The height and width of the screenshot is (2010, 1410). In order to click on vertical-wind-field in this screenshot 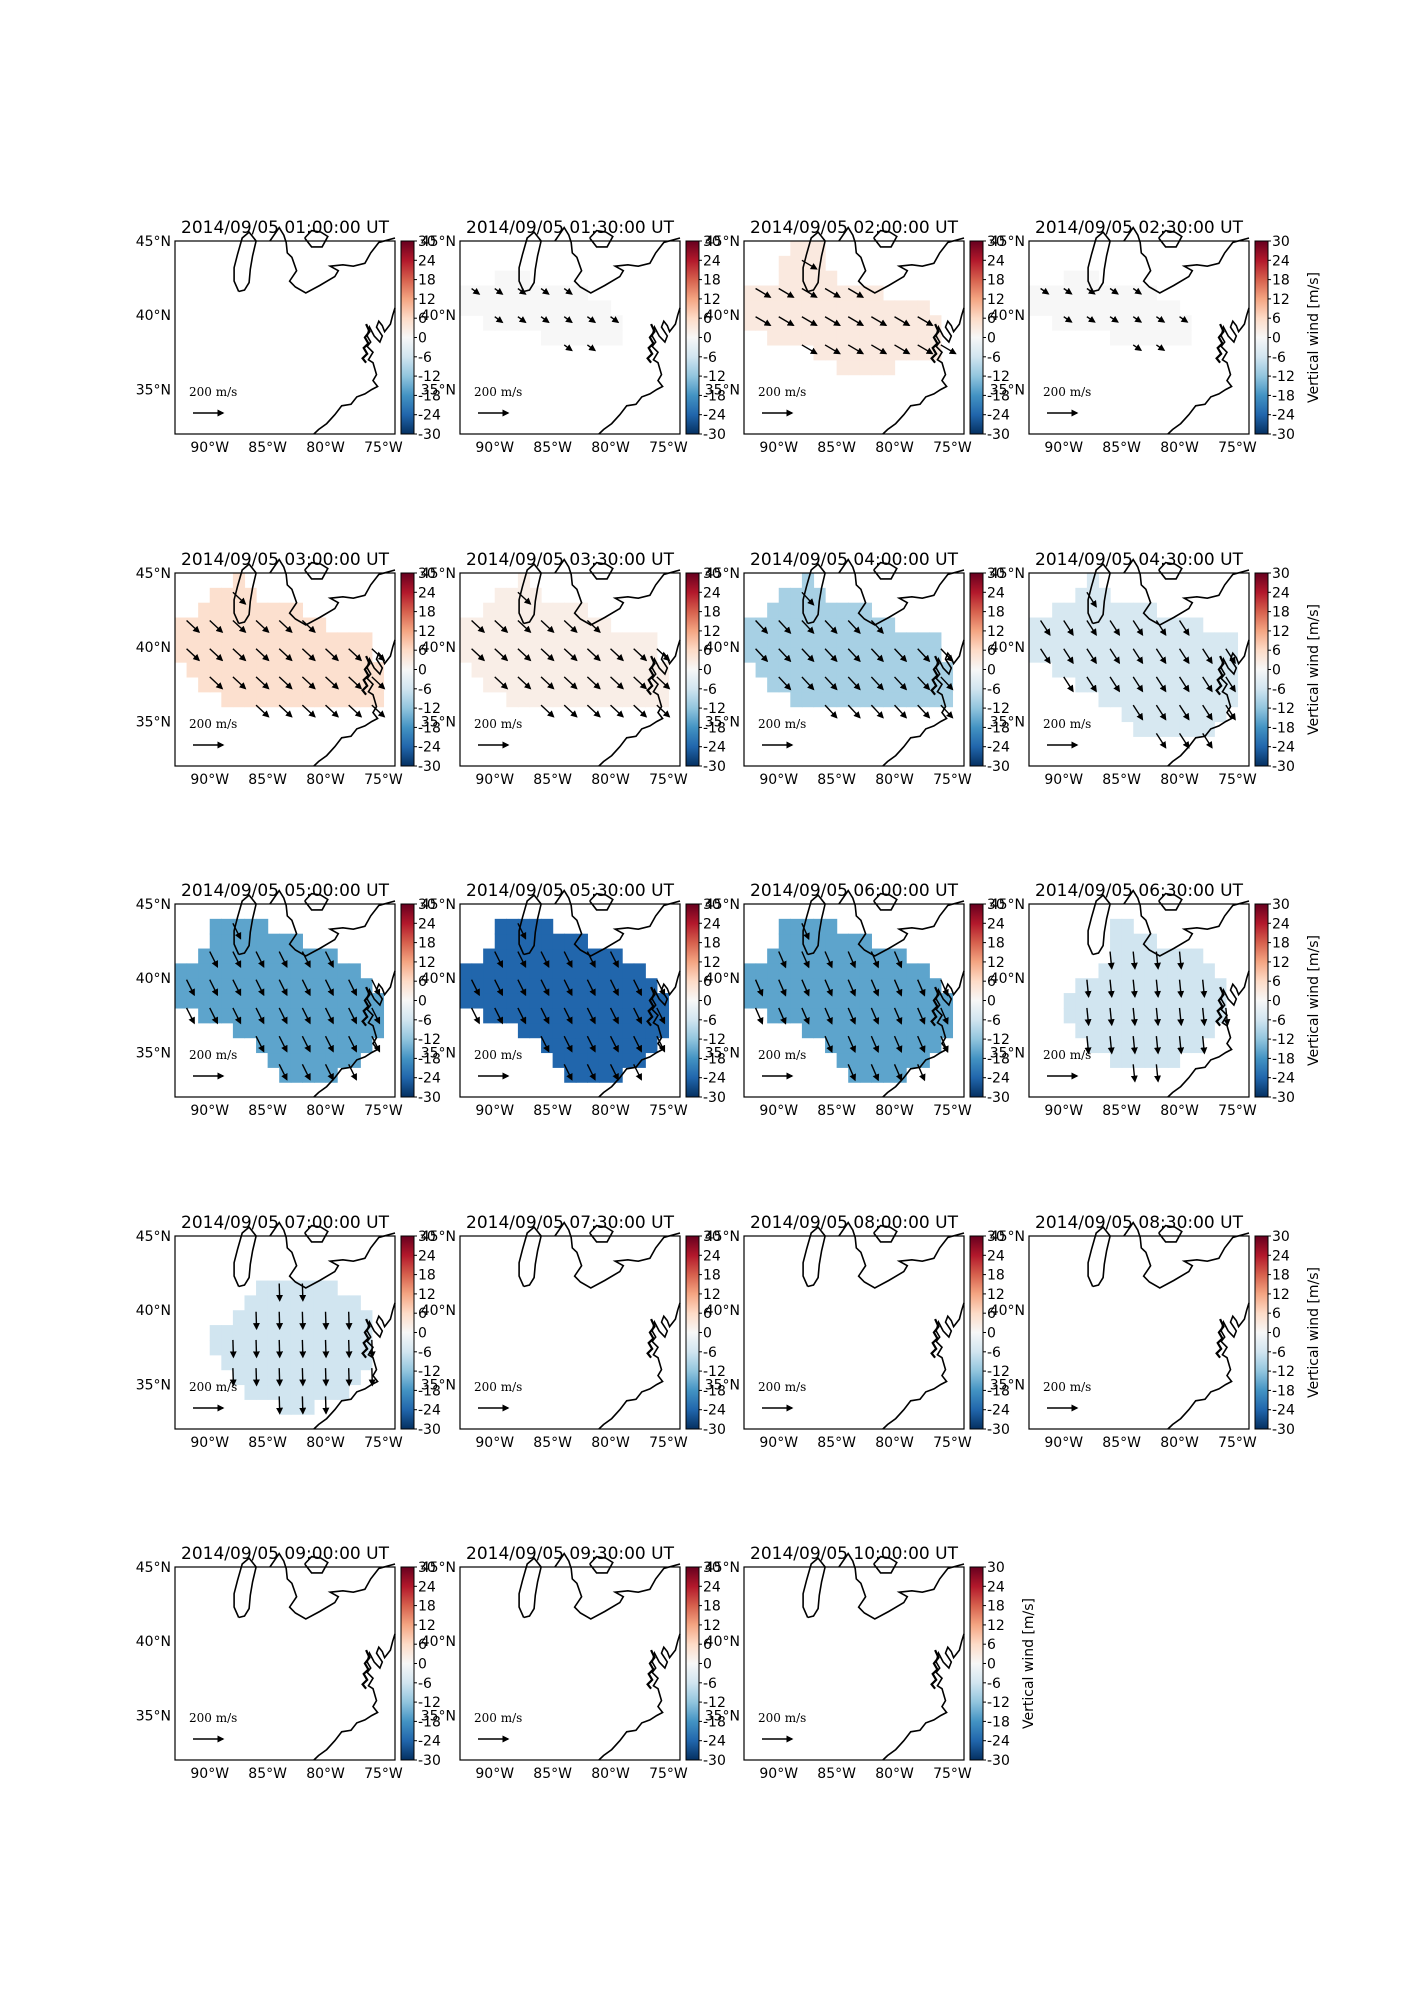, I will do `click(1134, 655)`.